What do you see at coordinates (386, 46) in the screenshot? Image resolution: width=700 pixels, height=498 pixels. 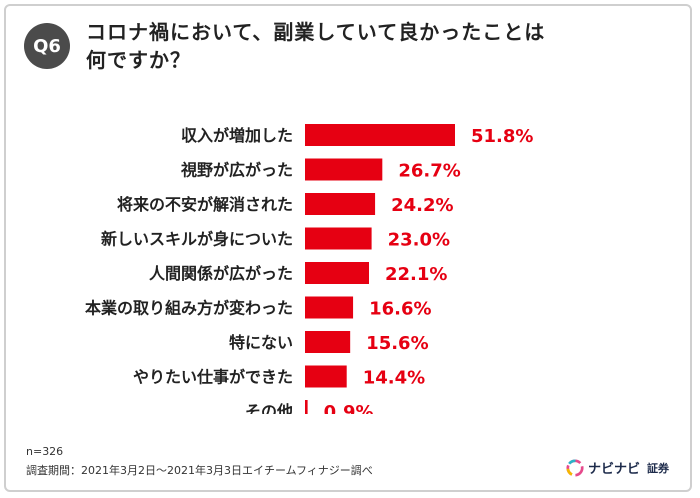 I see `chart-title: コロナ禍において、副業していて良かったことは 何ですか？` at bounding box center [386, 46].